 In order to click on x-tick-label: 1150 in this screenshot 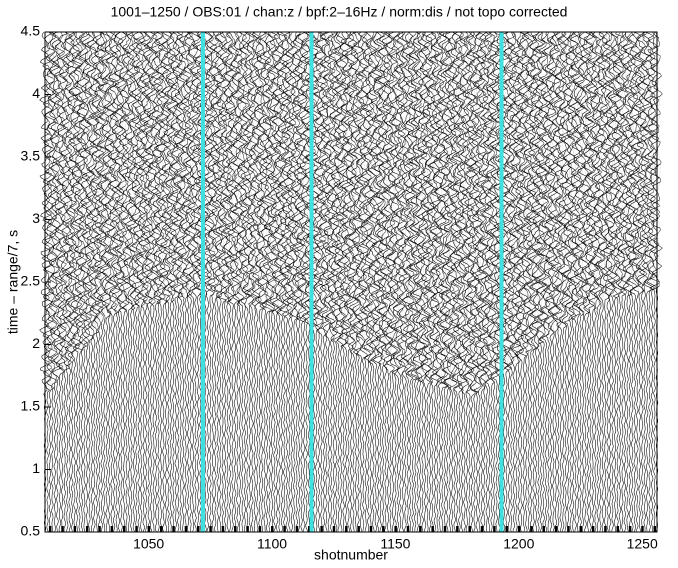, I will do `click(395, 544)`.